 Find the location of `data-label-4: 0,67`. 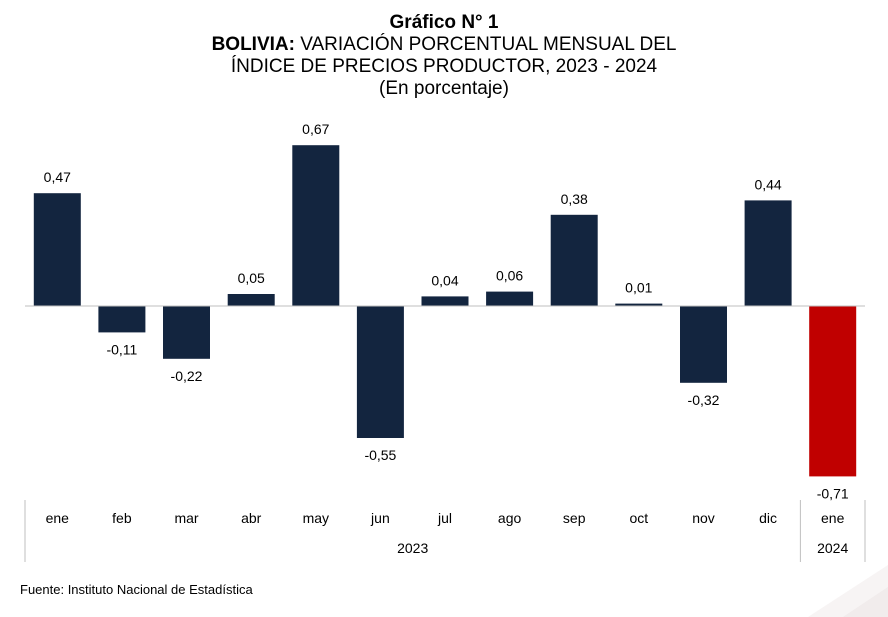

data-label-4: 0,67 is located at coordinates (315, 129).